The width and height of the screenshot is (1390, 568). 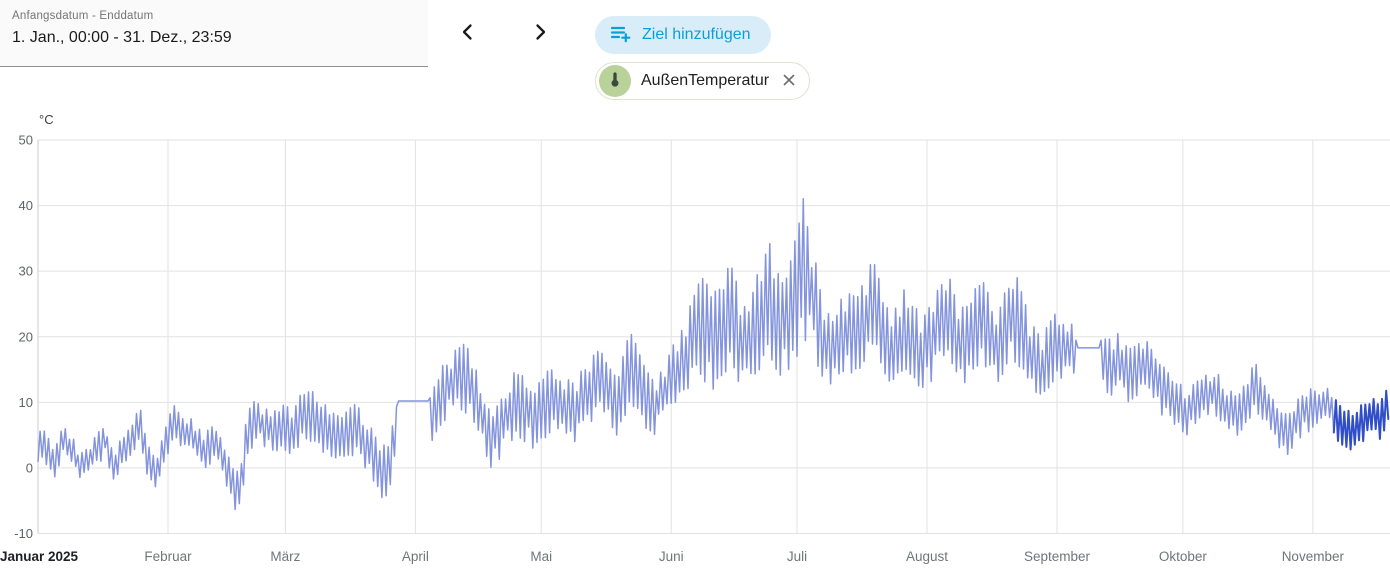 I want to click on x-tick-label: Juni, so click(x=671, y=556).